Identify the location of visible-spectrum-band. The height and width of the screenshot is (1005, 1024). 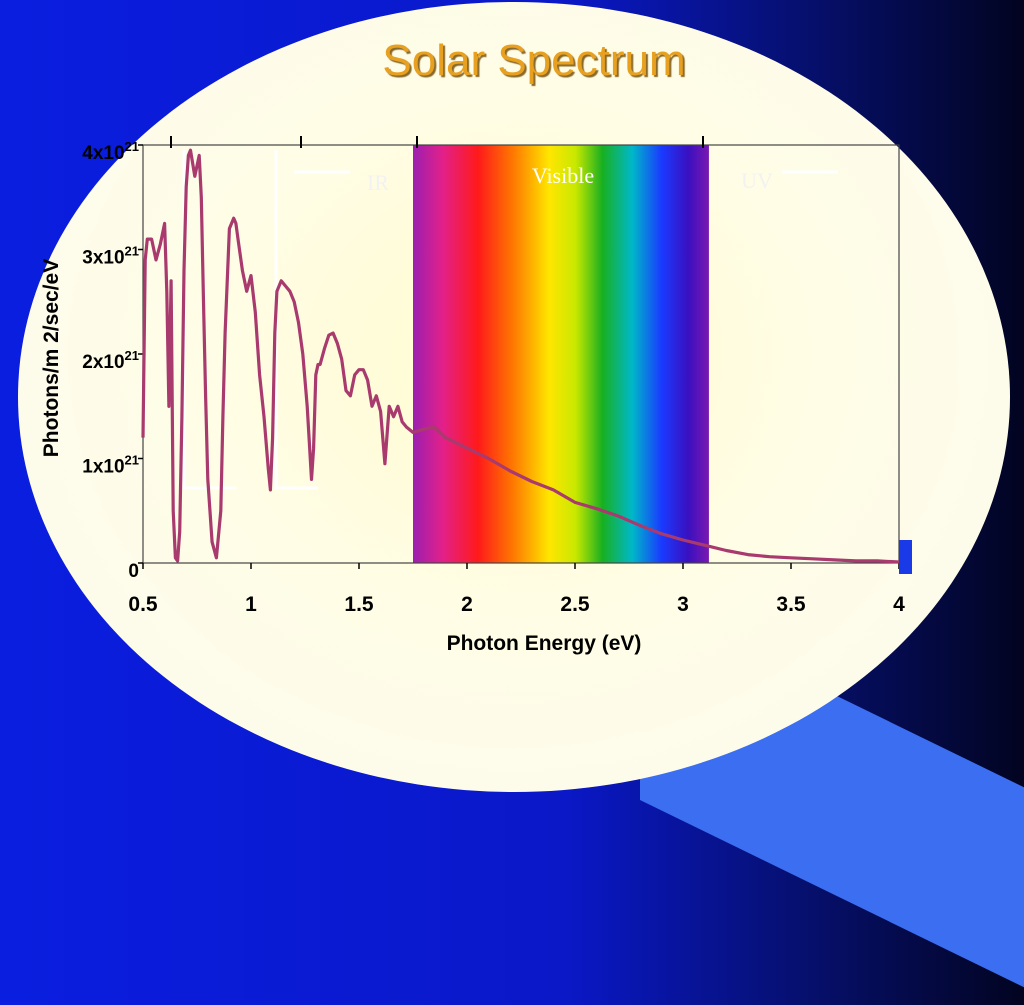
(561, 354).